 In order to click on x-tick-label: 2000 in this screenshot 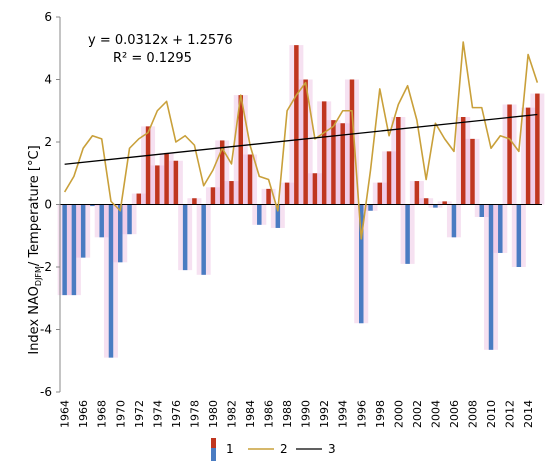, I will do `click(398, 414)`.